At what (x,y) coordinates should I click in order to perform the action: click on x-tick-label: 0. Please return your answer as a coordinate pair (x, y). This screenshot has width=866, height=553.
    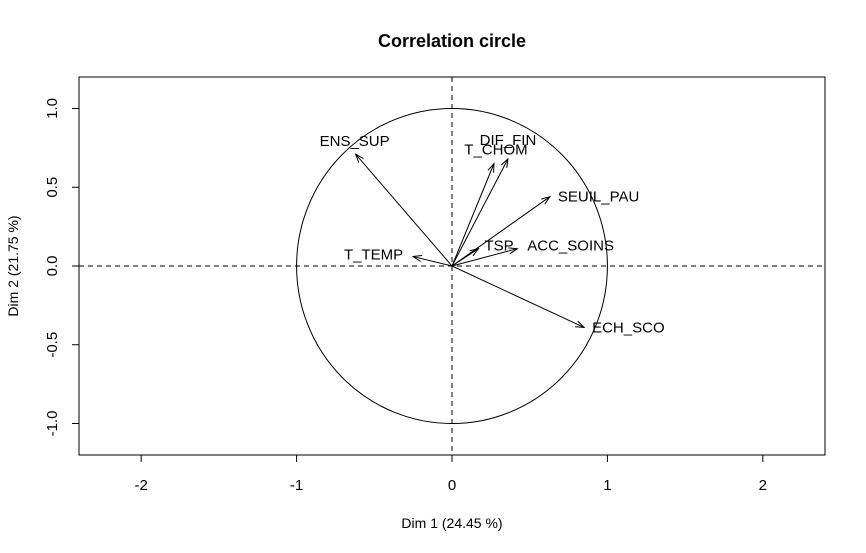
    Looking at the image, I should click on (452, 485).